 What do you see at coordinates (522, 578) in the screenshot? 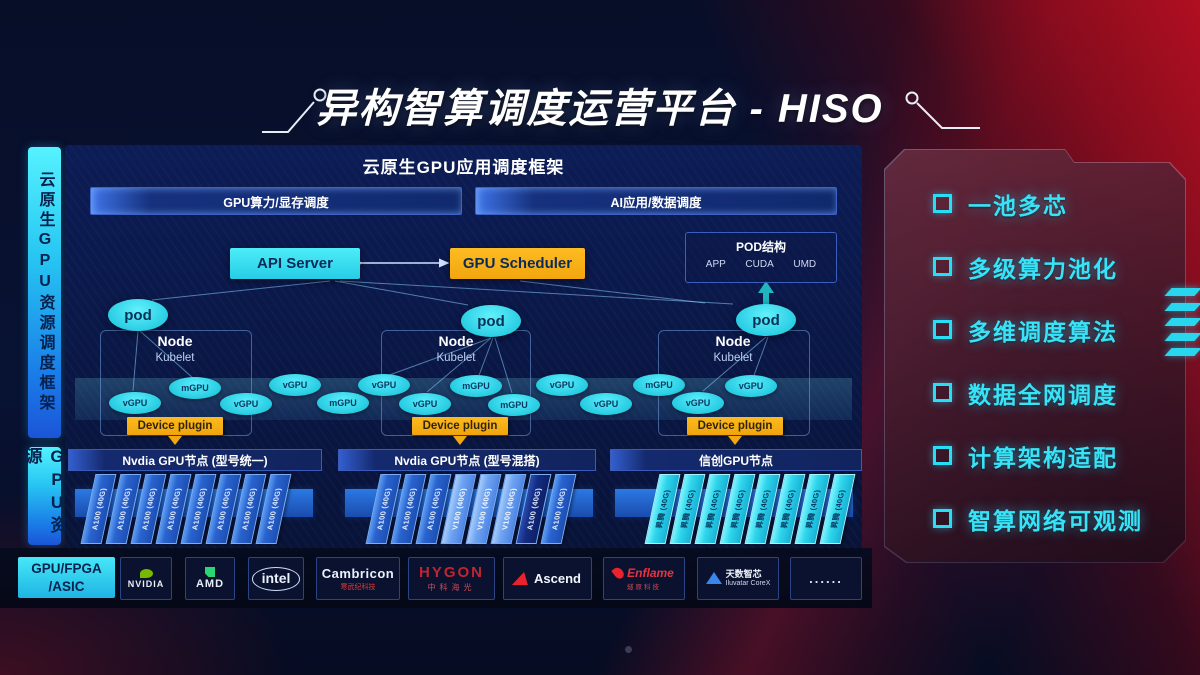
I see `ascend-icon` at bounding box center [522, 578].